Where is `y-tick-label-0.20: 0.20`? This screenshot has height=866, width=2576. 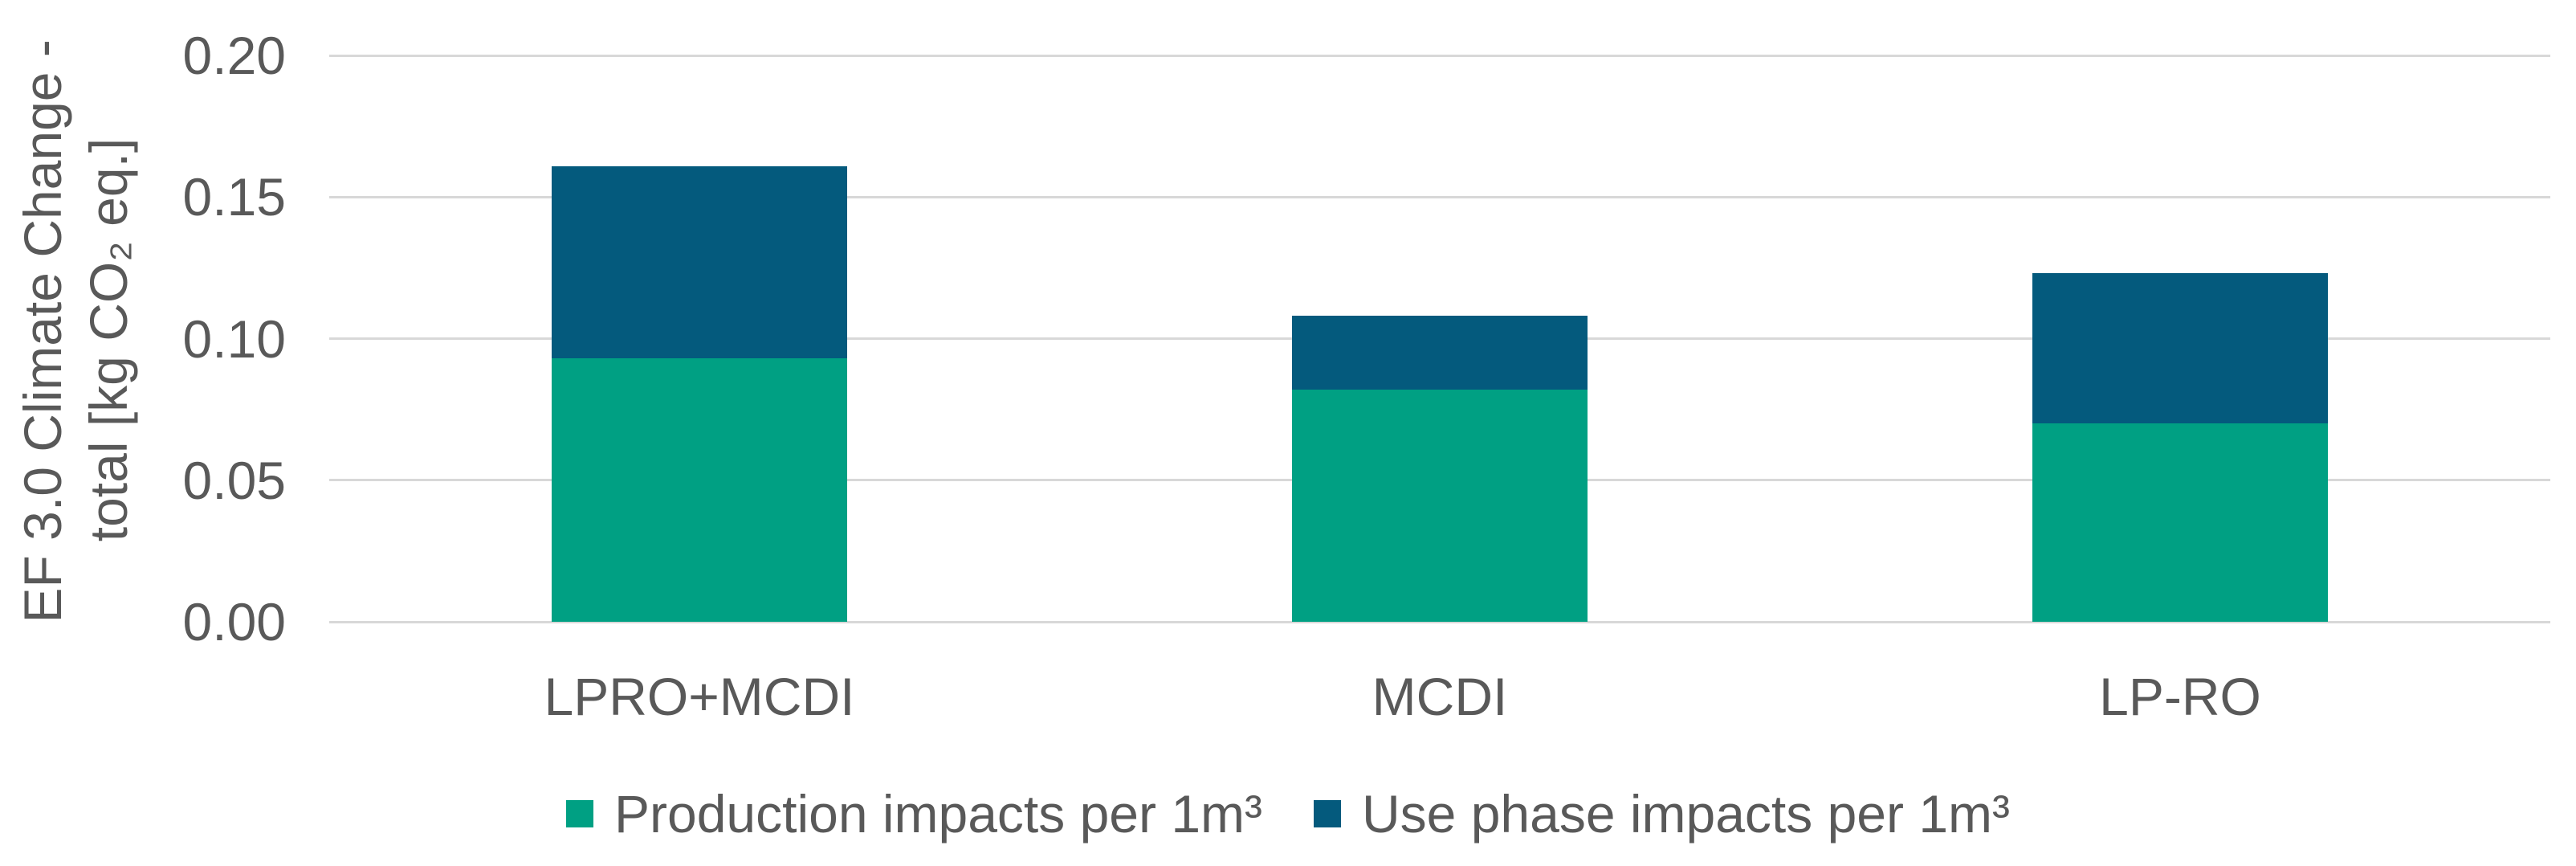
y-tick-label-0.20: 0.20 is located at coordinates (234, 56).